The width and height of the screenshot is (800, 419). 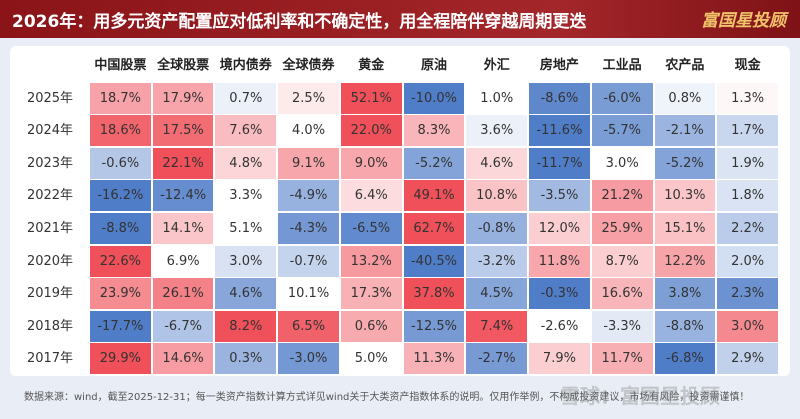 What do you see at coordinates (183, 228) in the screenshot?
I see `cell: 14.1%` at bounding box center [183, 228].